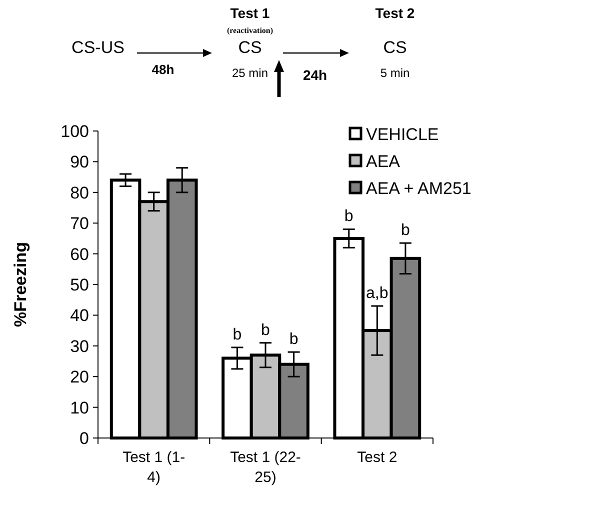  I want to click on text: Test 1, so click(250, 13).